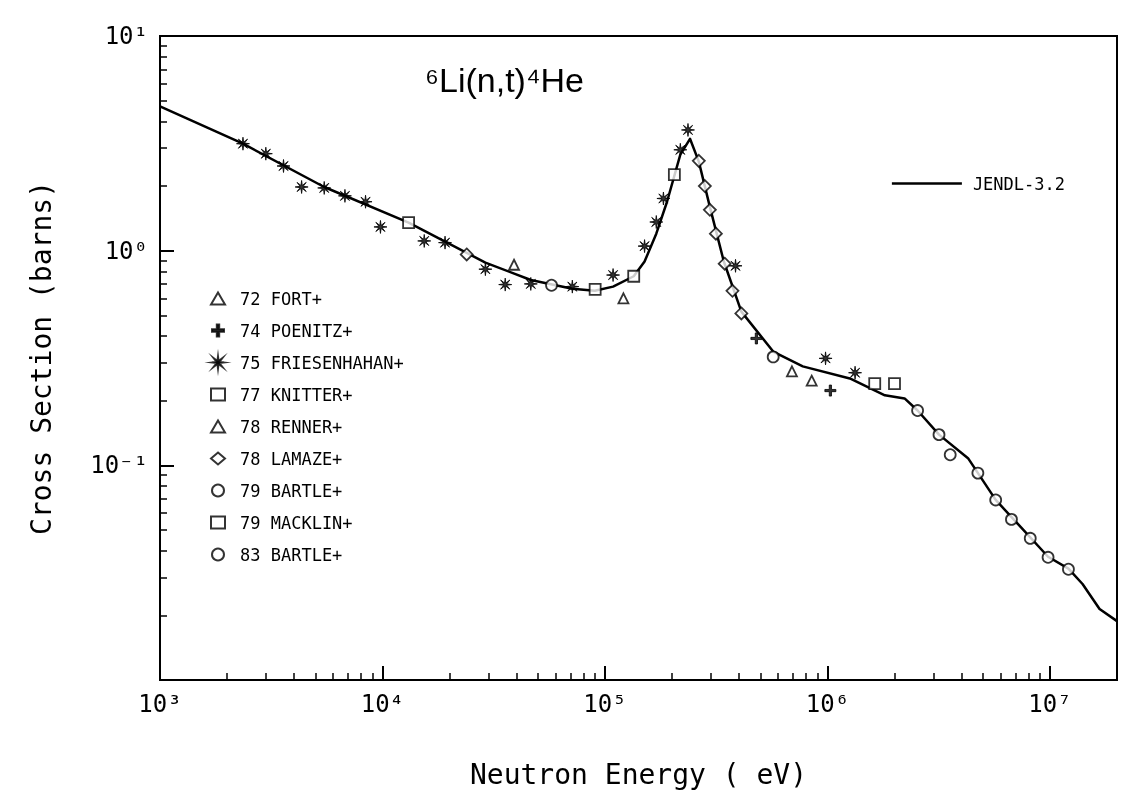  I want to click on y-tick-label: 10⁰, so click(126, 250).